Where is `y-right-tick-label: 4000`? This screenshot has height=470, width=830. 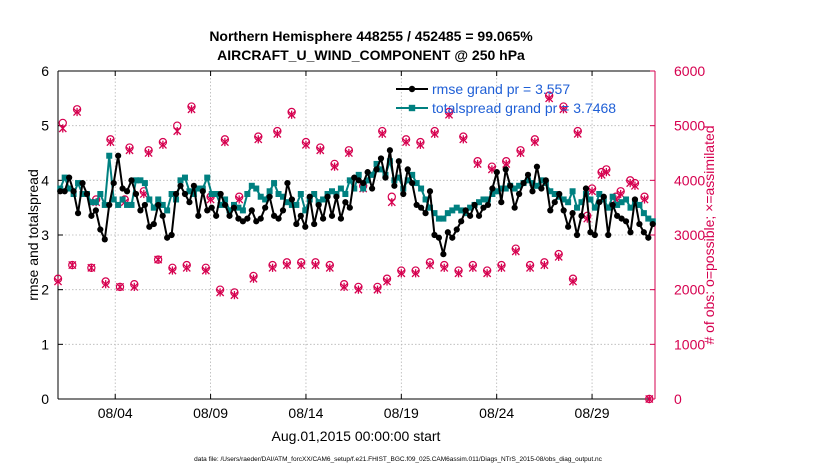 y-right-tick-label: 4000 is located at coordinates (689, 180).